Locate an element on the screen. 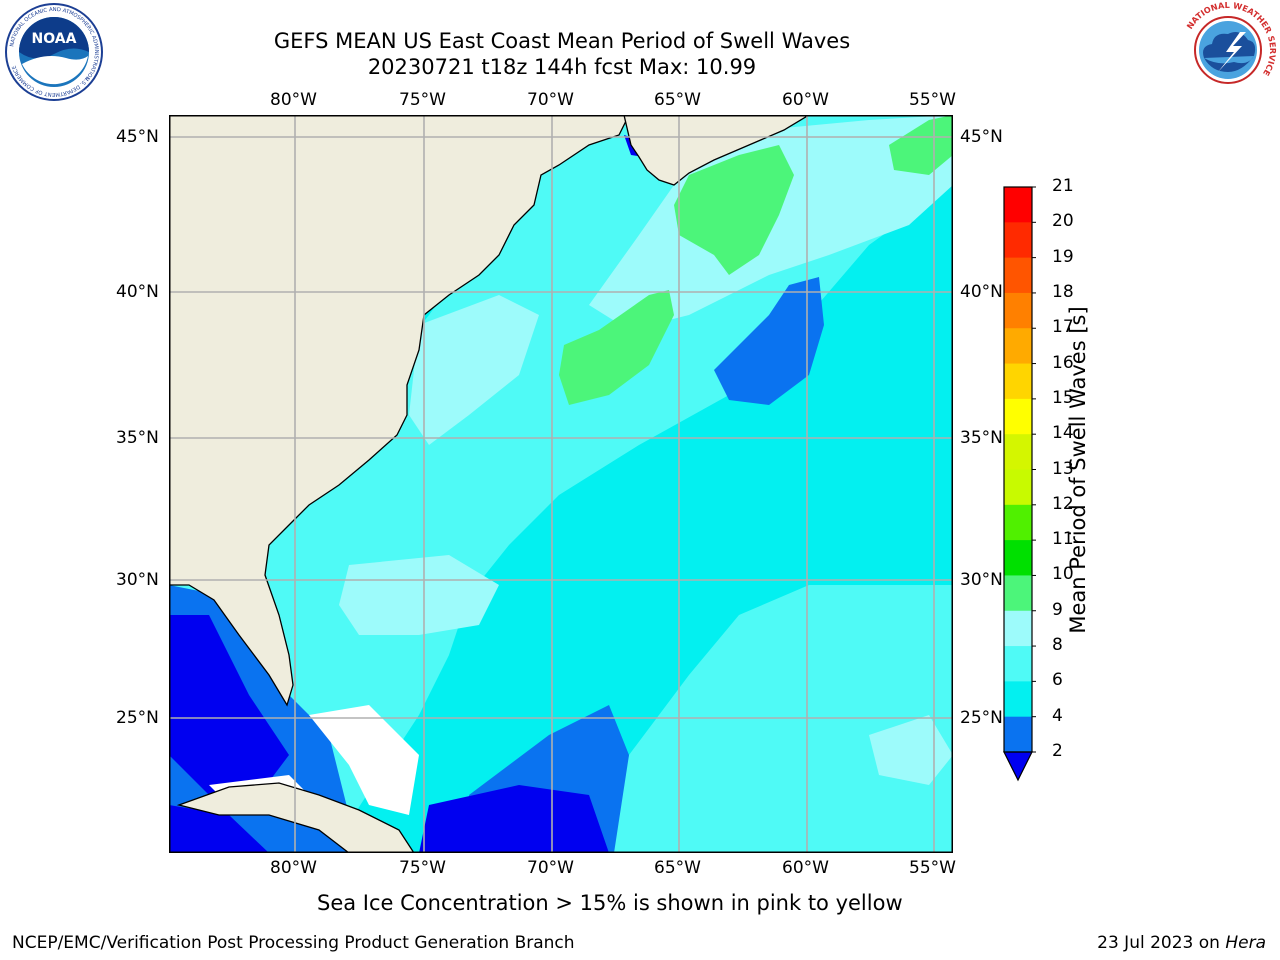  field-9-10-north is located at coordinates (734, 210).